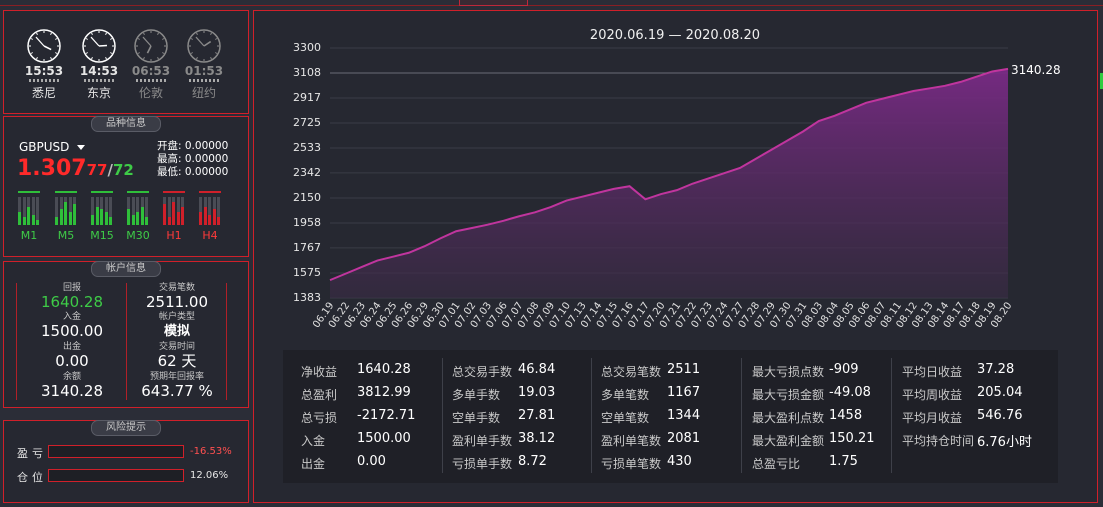 The image size is (1103, 507). What do you see at coordinates (684, 369) in the screenshot?
I see `stat-value: 2511` at bounding box center [684, 369].